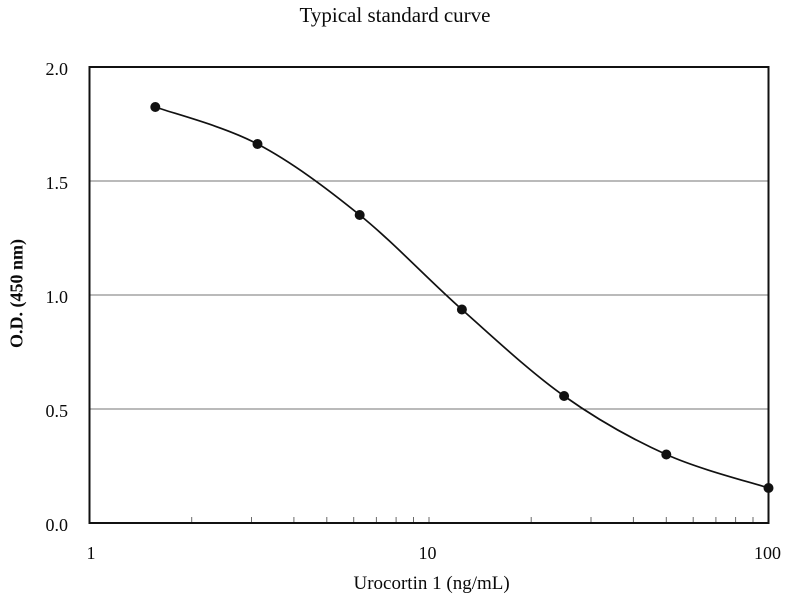 This screenshot has height=600, width=800. Describe the element at coordinates (17, 293) in the screenshot. I see `svg-text: O.D. (450 nm)` at that location.